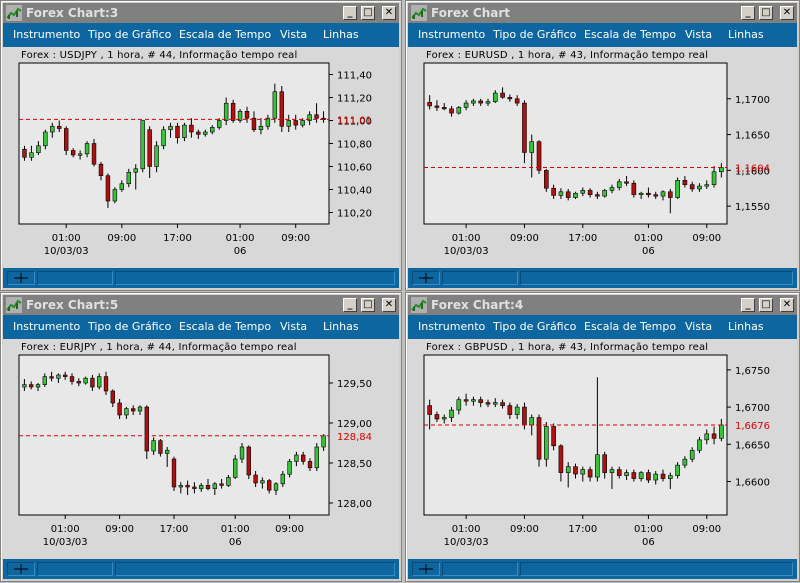 The width and height of the screenshot is (800, 583). I want to click on current-price-label: 128,84, so click(354, 437).